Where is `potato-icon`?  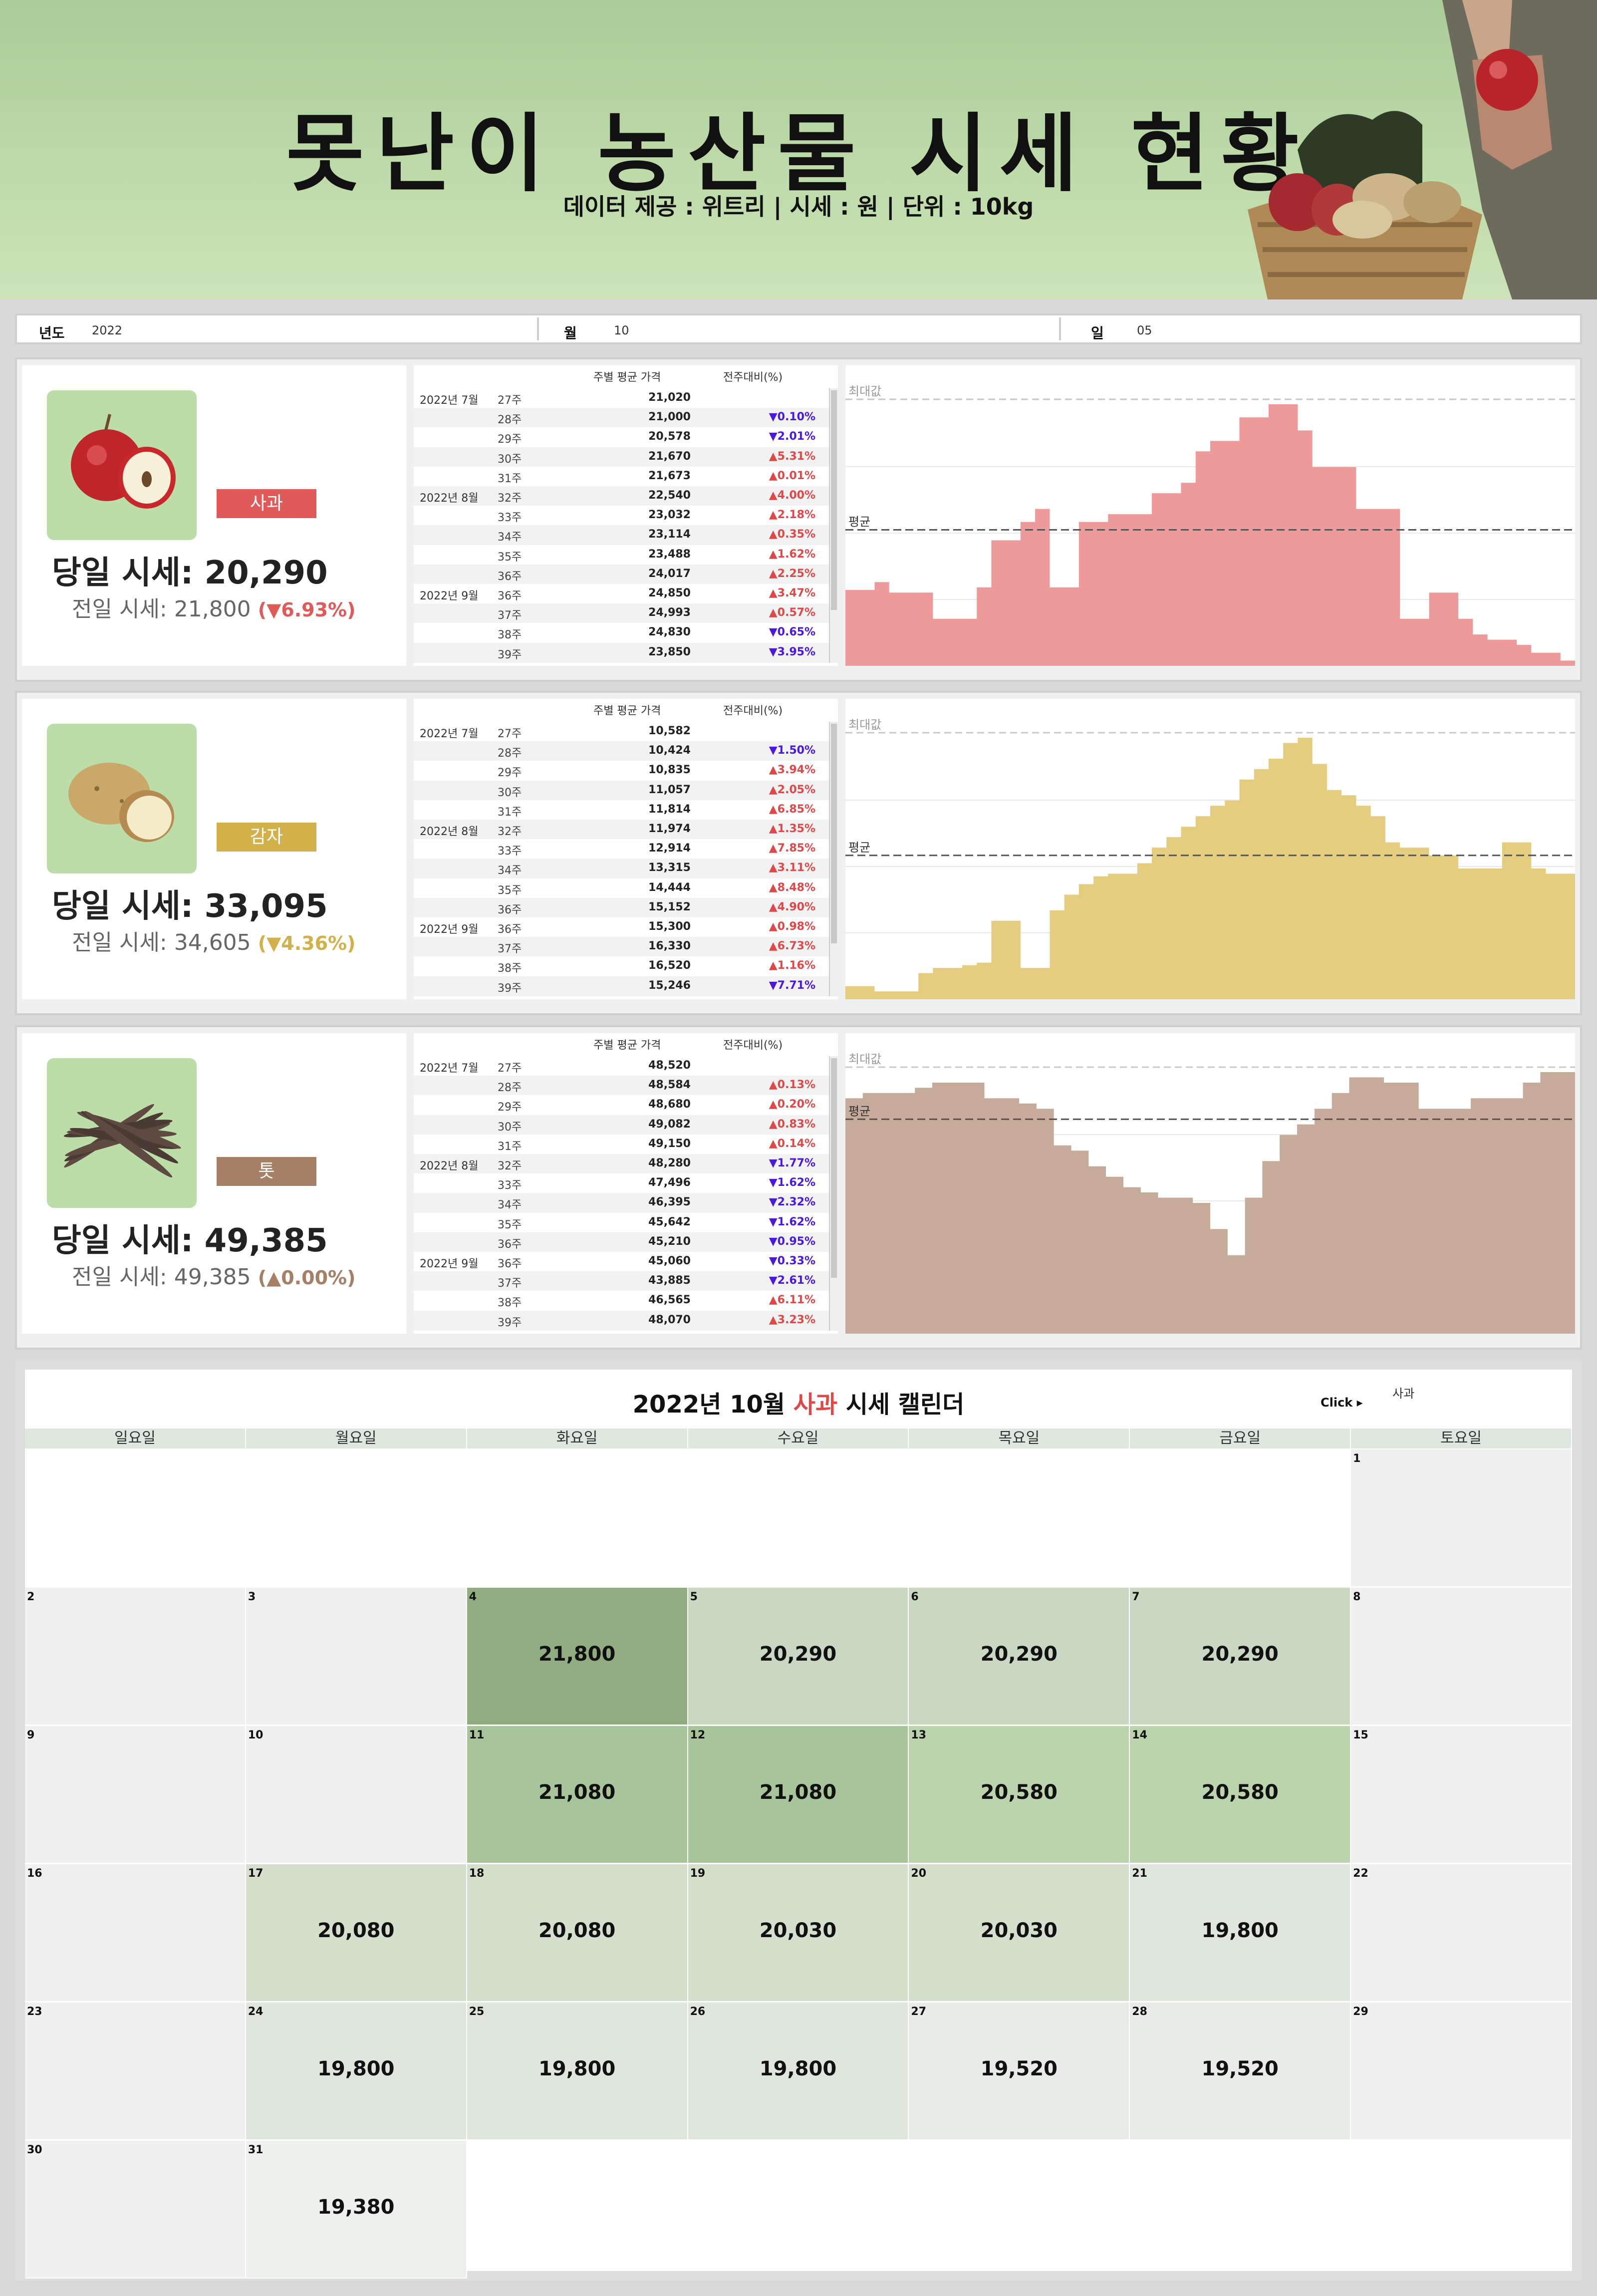 potato-icon is located at coordinates (121, 803).